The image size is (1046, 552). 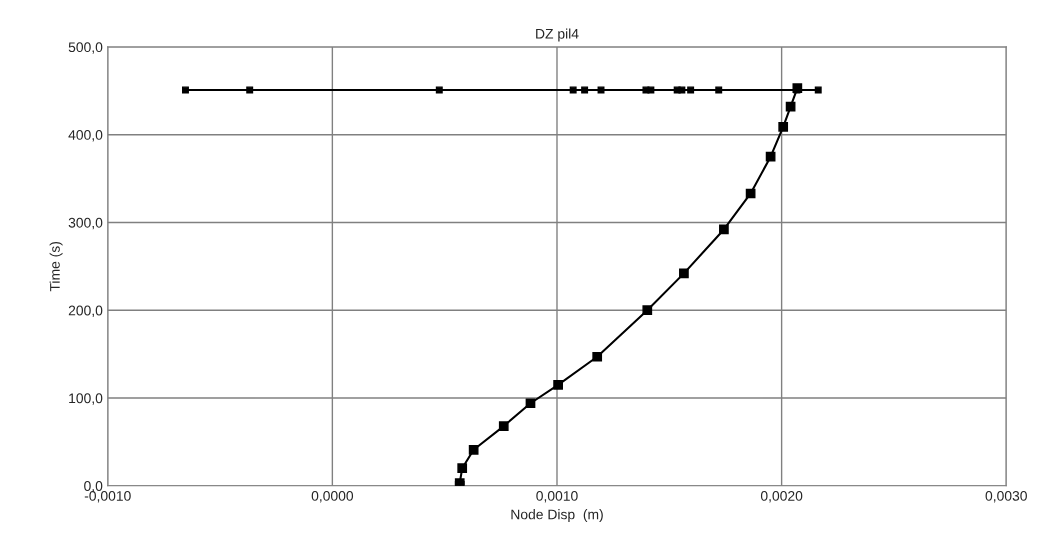 I want to click on y-tick-label: 100,0, so click(x=86, y=399).